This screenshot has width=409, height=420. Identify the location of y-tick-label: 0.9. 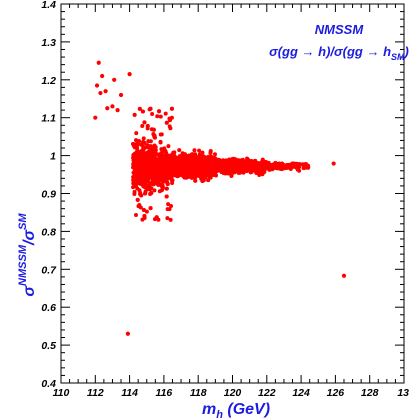
(48, 195).